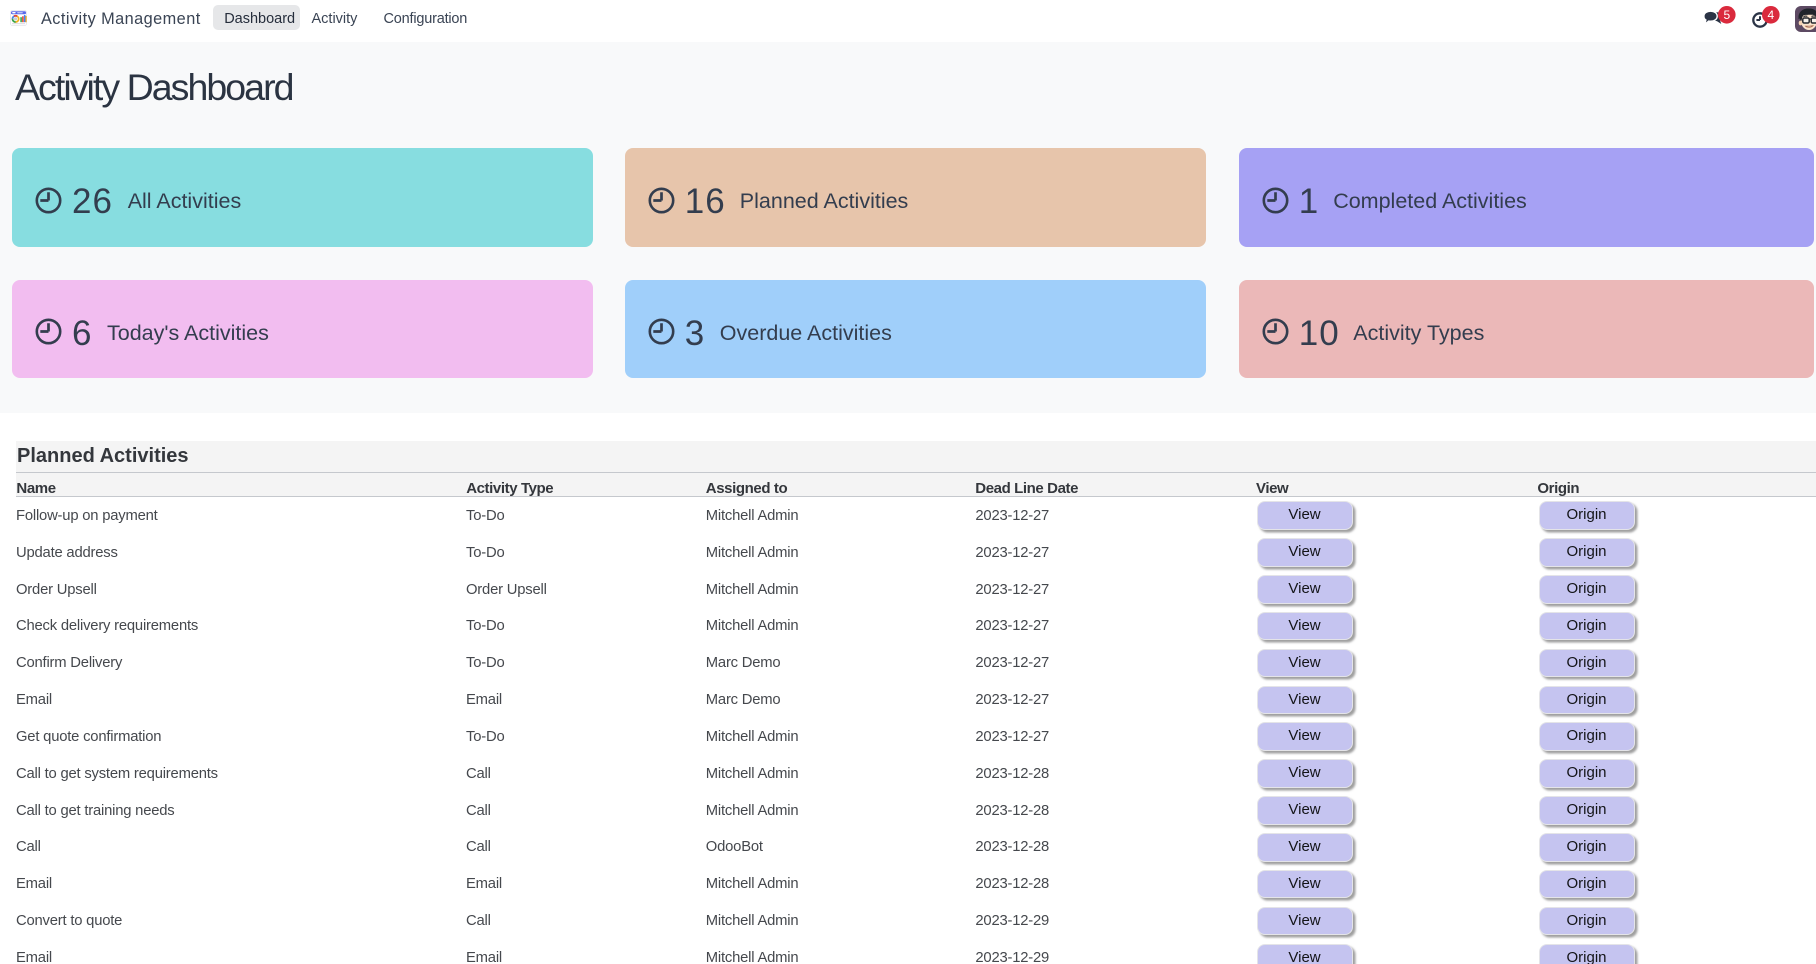  Describe the element at coordinates (1770, 15) in the screenshot. I see `svg-text: 4` at that location.